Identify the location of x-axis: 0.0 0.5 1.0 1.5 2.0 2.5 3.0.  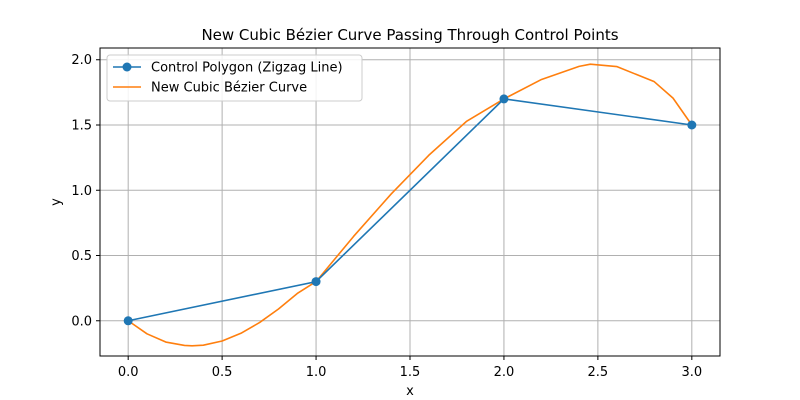
(410, 368).